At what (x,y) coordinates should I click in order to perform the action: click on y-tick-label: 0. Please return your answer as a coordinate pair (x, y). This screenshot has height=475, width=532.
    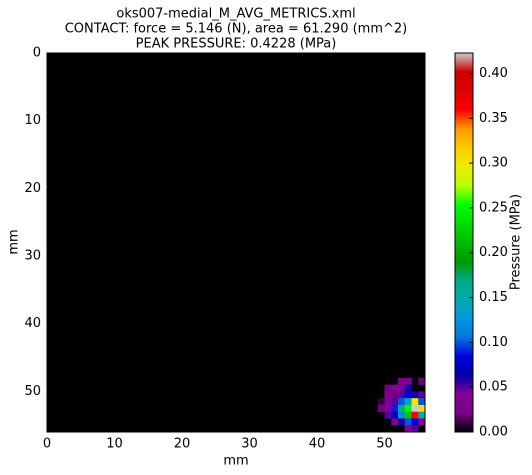
    Looking at the image, I should click on (37, 53).